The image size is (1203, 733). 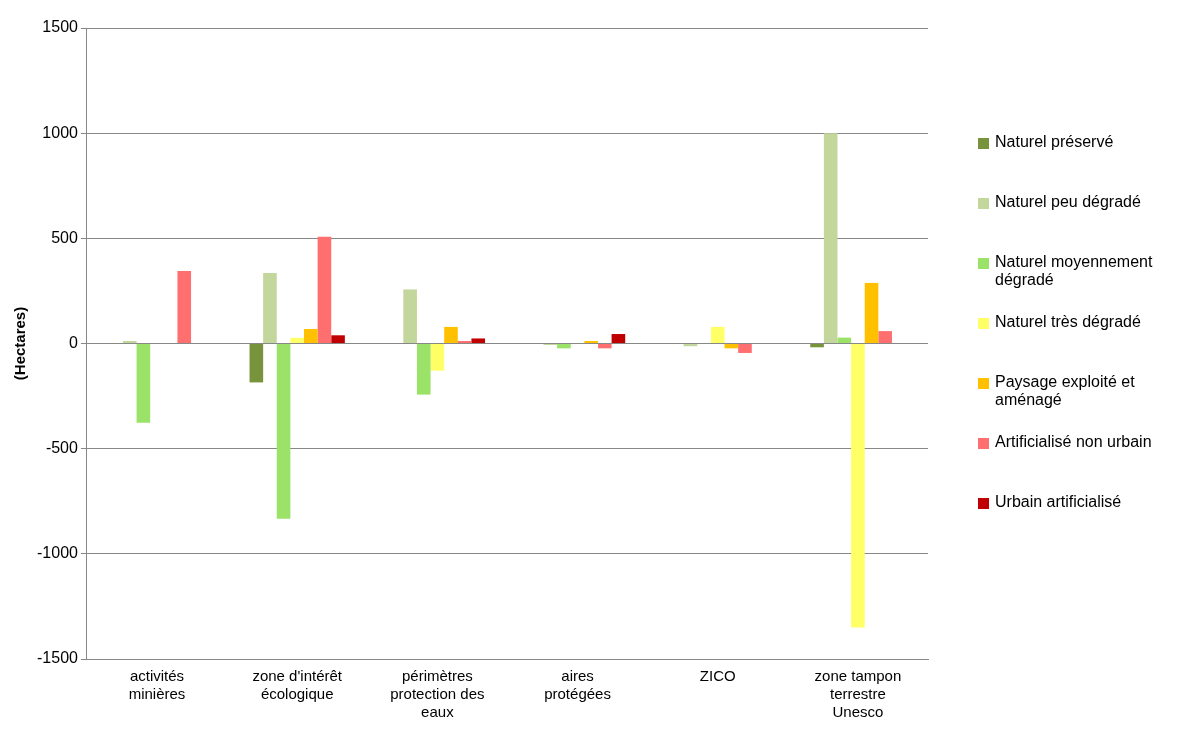 What do you see at coordinates (74, 342) in the screenshot?
I see `y-tick-label: 0` at bounding box center [74, 342].